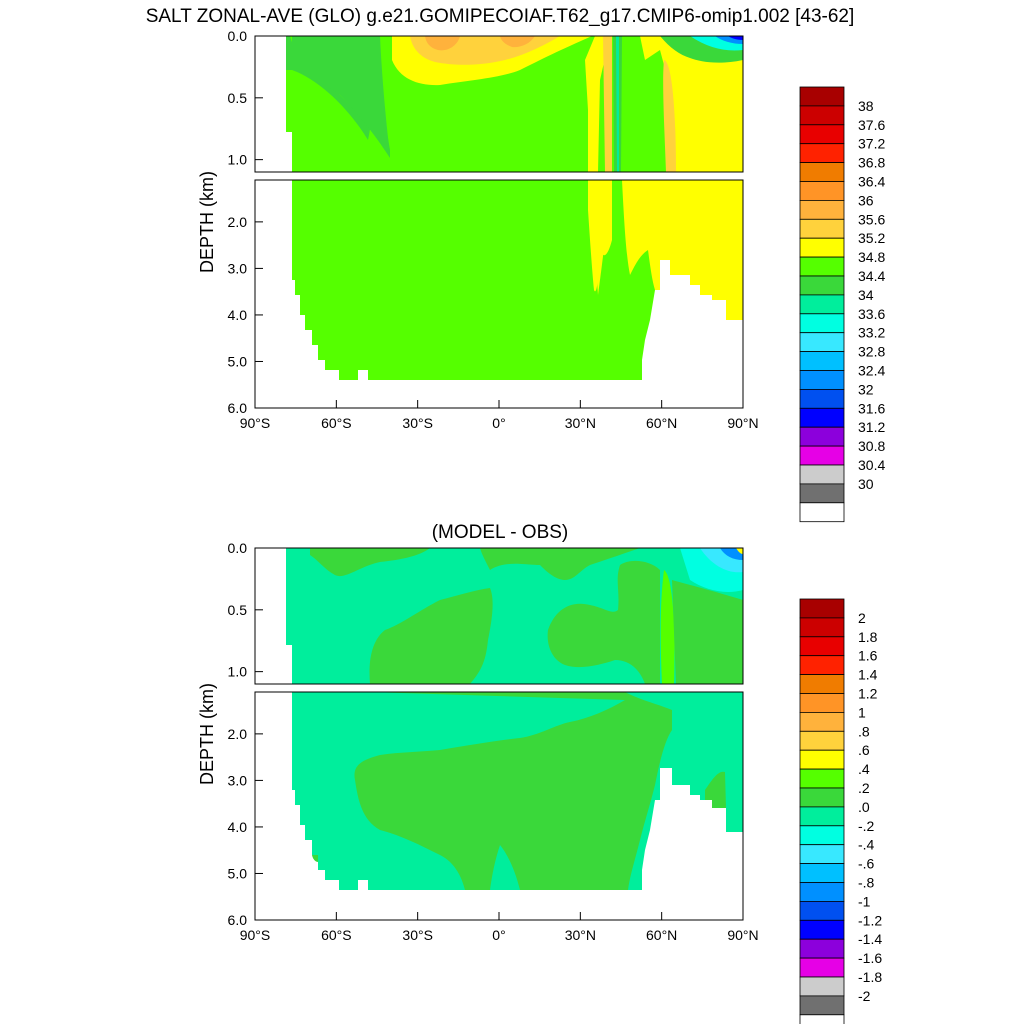 This screenshot has width=1024, height=1029. I want to click on salinity-colorbar-label: 34, so click(866, 295).